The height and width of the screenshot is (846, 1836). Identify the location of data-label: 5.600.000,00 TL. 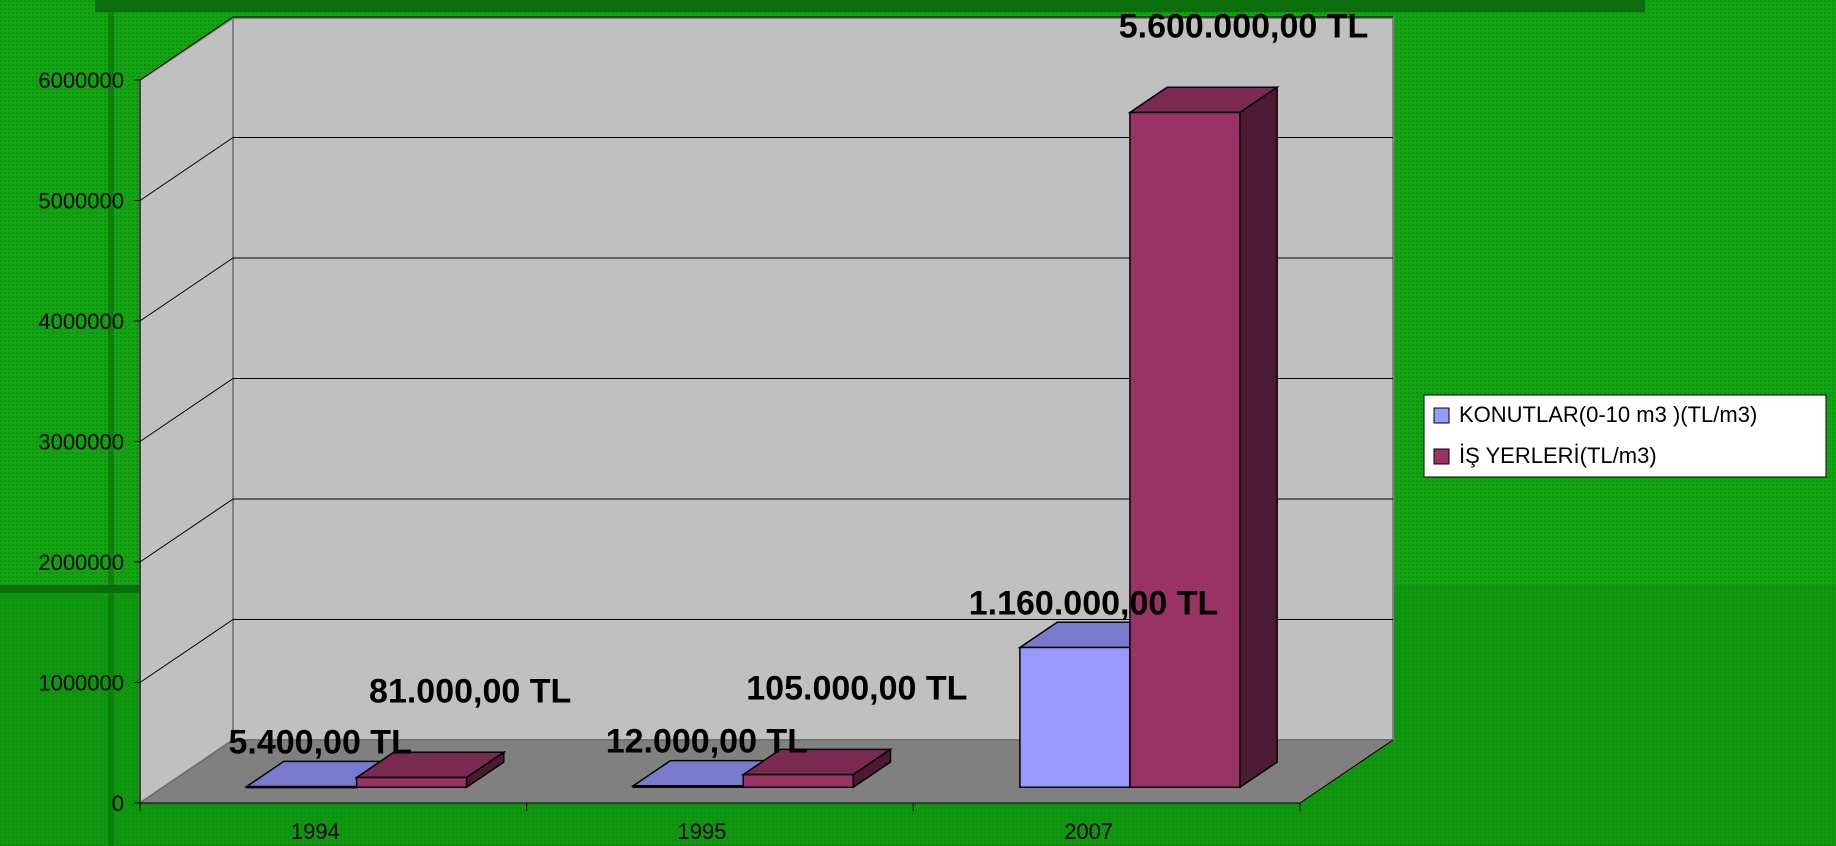
(1244, 26).